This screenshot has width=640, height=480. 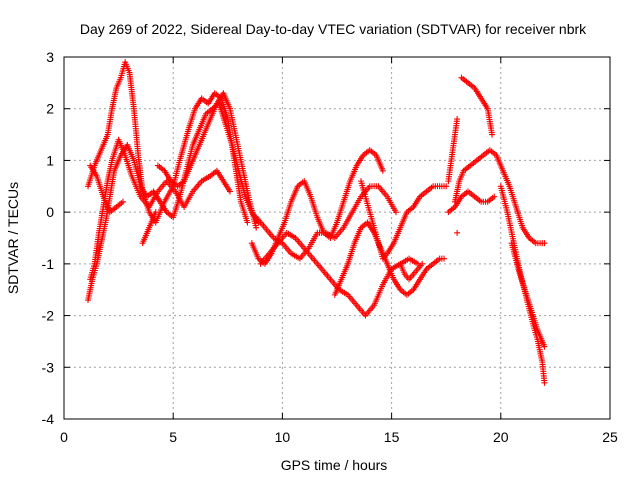 What do you see at coordinates (50, 57) in the screenshot?
I see `y-tick-label: 3` at bounding box center [50, 57].